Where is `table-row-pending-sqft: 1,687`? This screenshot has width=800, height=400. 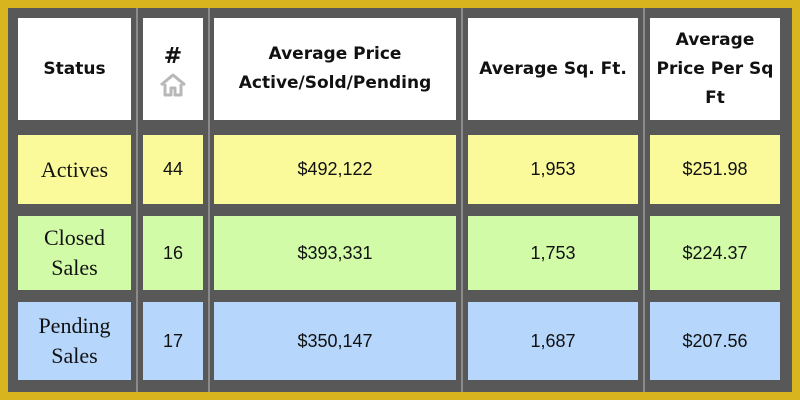
table-row-pending-sqft: 1,687 is located at coordinates (553, 341).